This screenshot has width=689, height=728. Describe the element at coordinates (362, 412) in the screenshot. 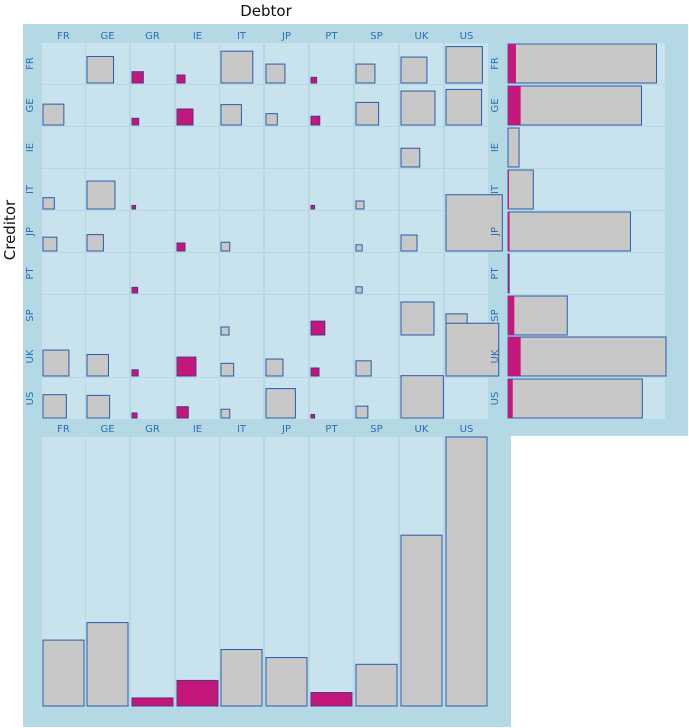

I see `exposure-mark-US-SP` at that location.